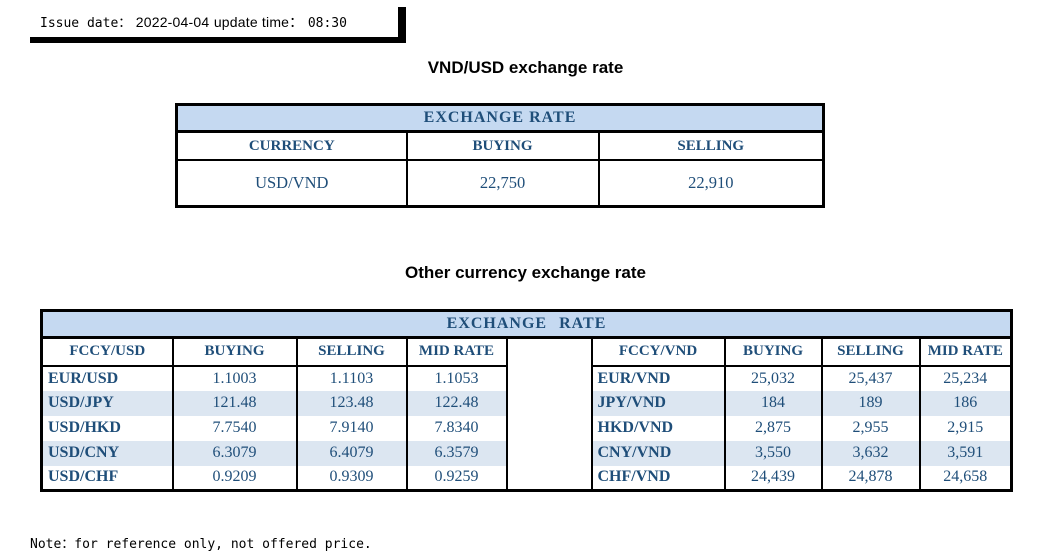  Describe the element at coordinates (965, 478) in the screenshot. I see `mid-rate-cell: 24,658` at that location.